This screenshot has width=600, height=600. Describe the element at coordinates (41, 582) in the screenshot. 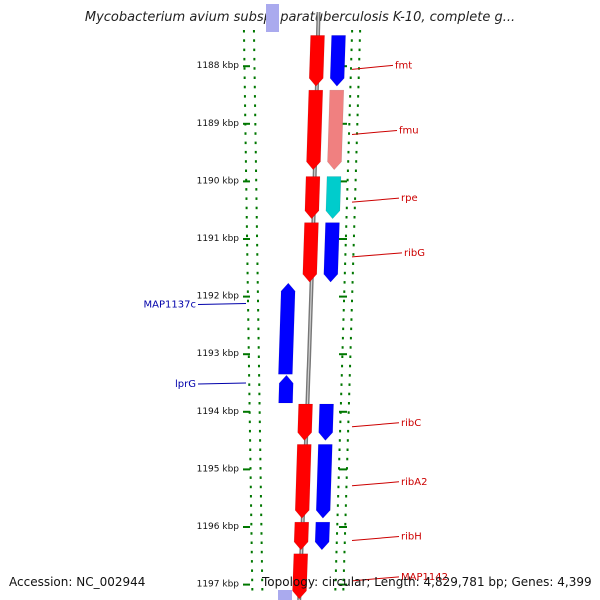

I see `accession-label: Accession:` at that location.